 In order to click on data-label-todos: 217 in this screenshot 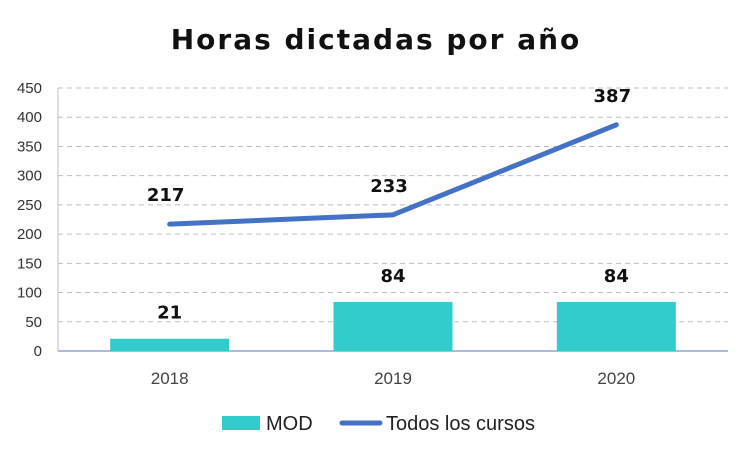, I will do `click(166, 195)`.